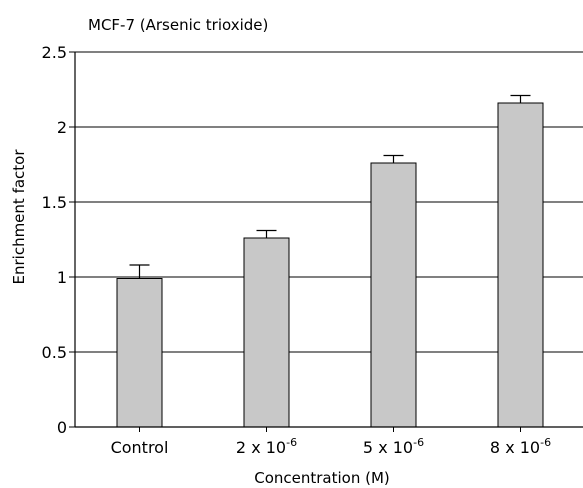 The height and width of the screenshot is (488, 583). What do you see at coordinates (322, 478) in the screenshot?
I see `x-axis-label: Concentration (M)` at bounding box center [322, 478].